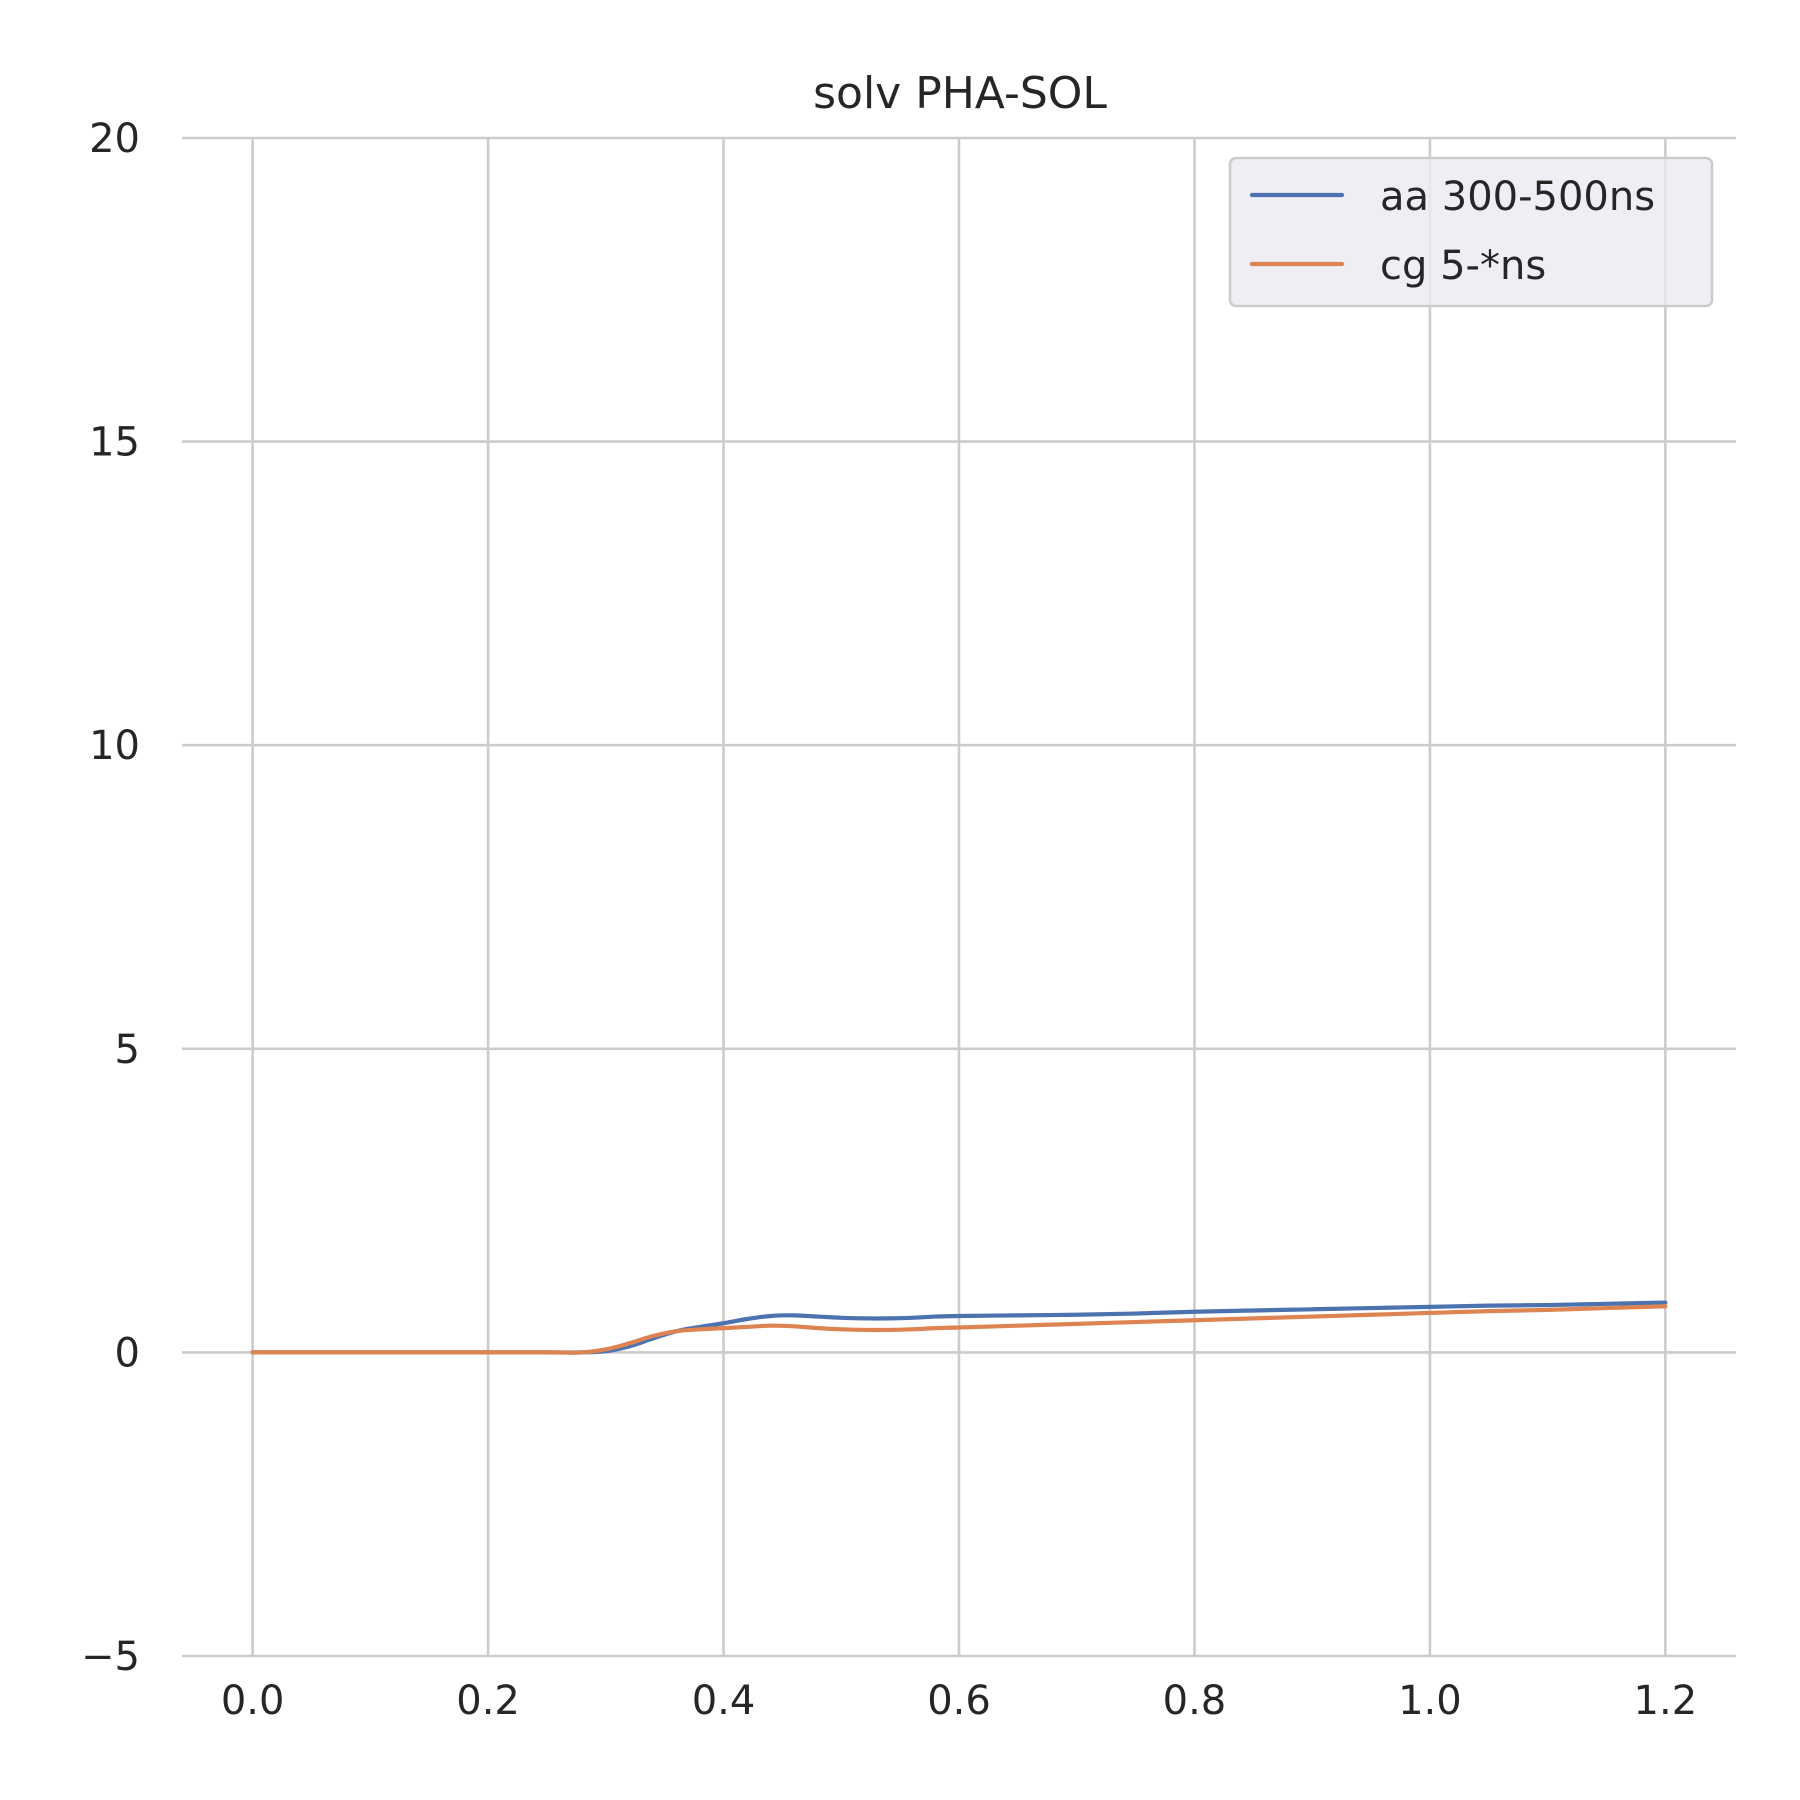 This screenshot has width=1800, height=1800. I want to click on x-tick-label: 1.0, so click(1430, 1701).